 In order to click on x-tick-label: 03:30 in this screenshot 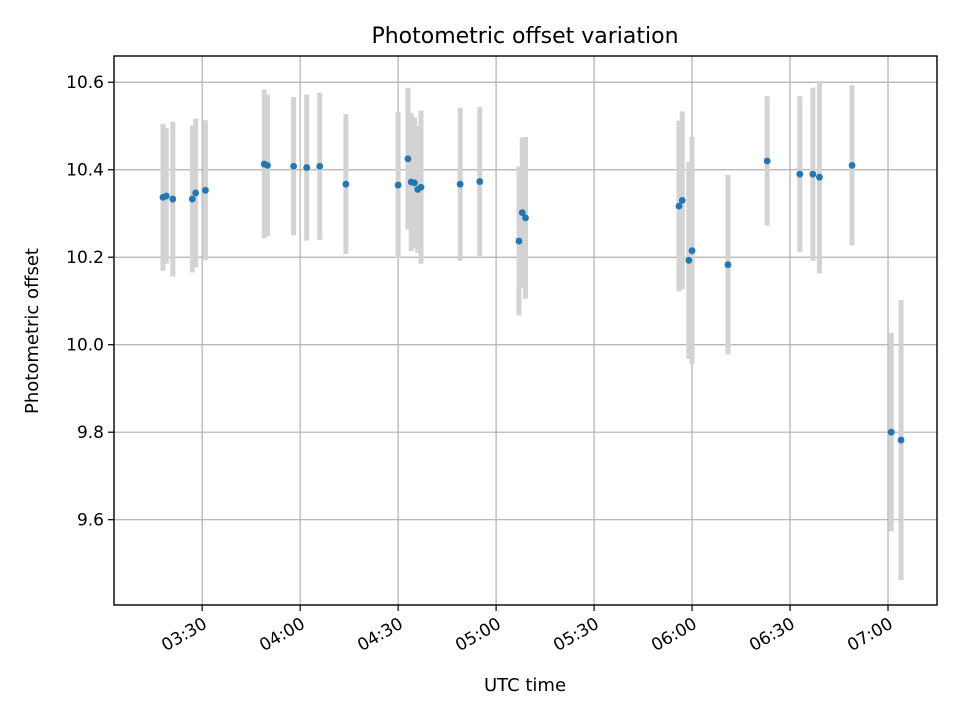, I will do `click(184, 635)`.